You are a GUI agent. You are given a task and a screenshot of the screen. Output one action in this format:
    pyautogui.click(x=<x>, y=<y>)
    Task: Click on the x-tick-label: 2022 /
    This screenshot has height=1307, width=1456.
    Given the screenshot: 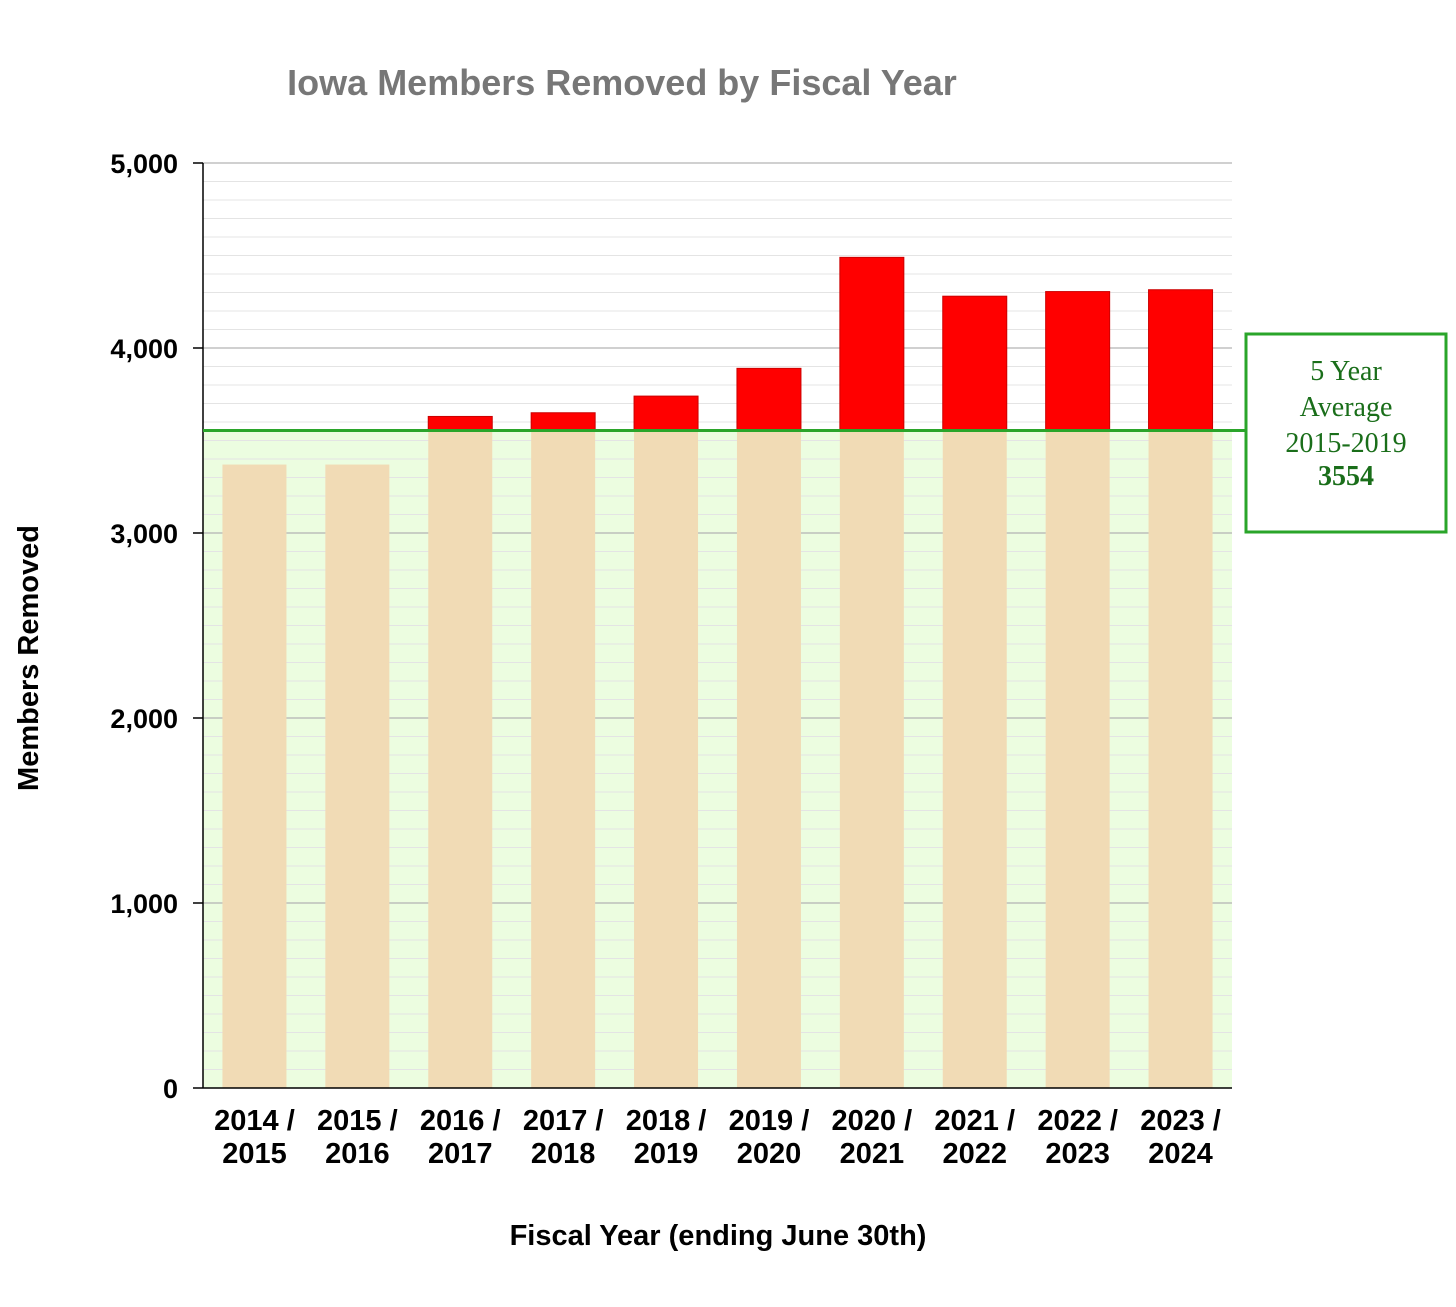 What is the action you would take?
    pyautogui.click(x=1077, y=1121)
    